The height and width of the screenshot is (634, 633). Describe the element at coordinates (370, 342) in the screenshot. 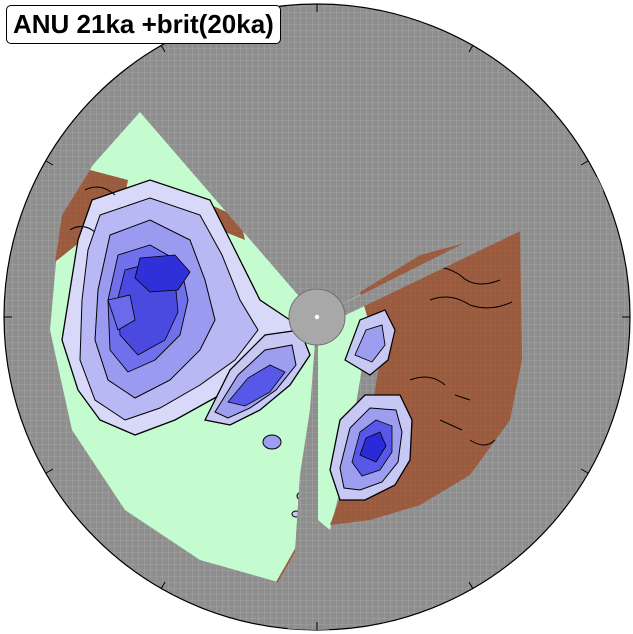

I see `ice-sheet-barents` at that location.